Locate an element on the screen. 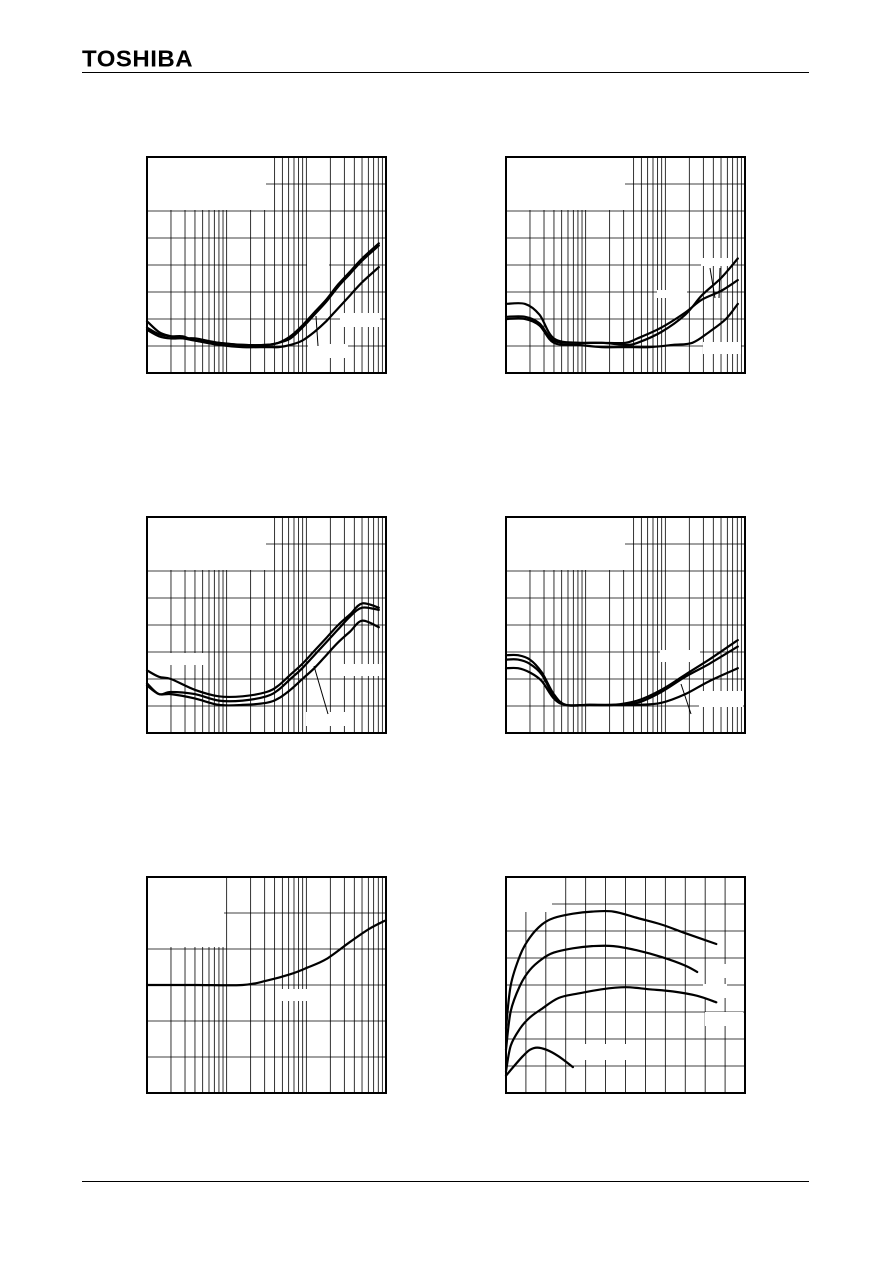  chart-6-frame is located at coordinates (625, 985).